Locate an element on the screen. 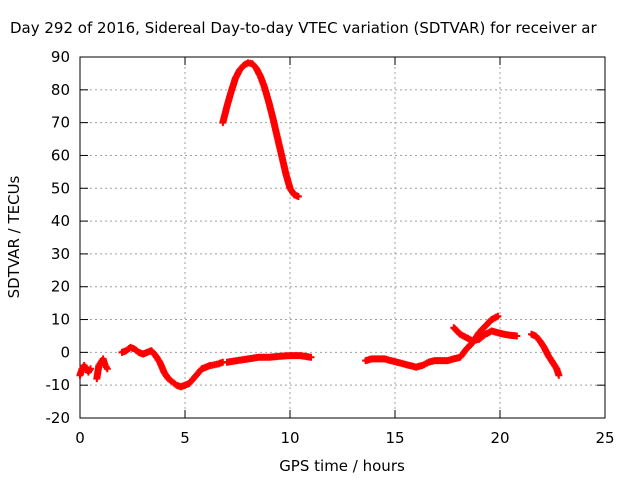  x-tick-label: 0 is located at coordinates (80, 438).